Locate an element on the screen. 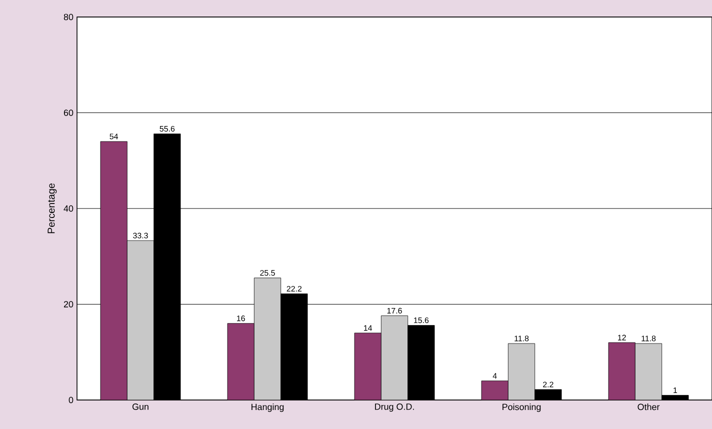 The width and height of the screenshot is (712, 429). y-tick-label: 60 is located at coordinates (69, 113).